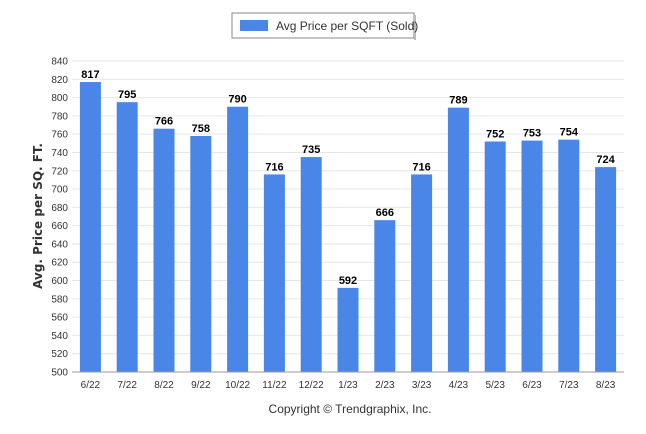 This screenshot has width=646, height=434. What do you see at coordinates (459, 385) in the screenshot?
I see `x-tick-label: 4/23` at bounding box center [459, 385].